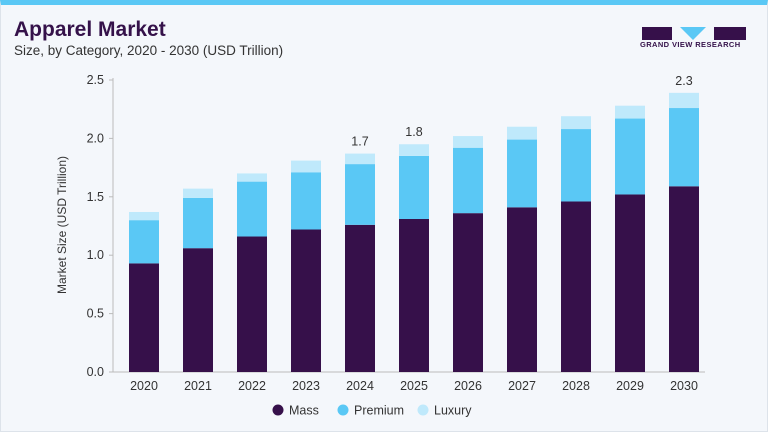 Image resolution: width=768 pixels, height=432 pixels. What do you see at coordinates (252, 177) in the screenshot?
I see `bar-luxury-2022` at bounding box center [252, 177].